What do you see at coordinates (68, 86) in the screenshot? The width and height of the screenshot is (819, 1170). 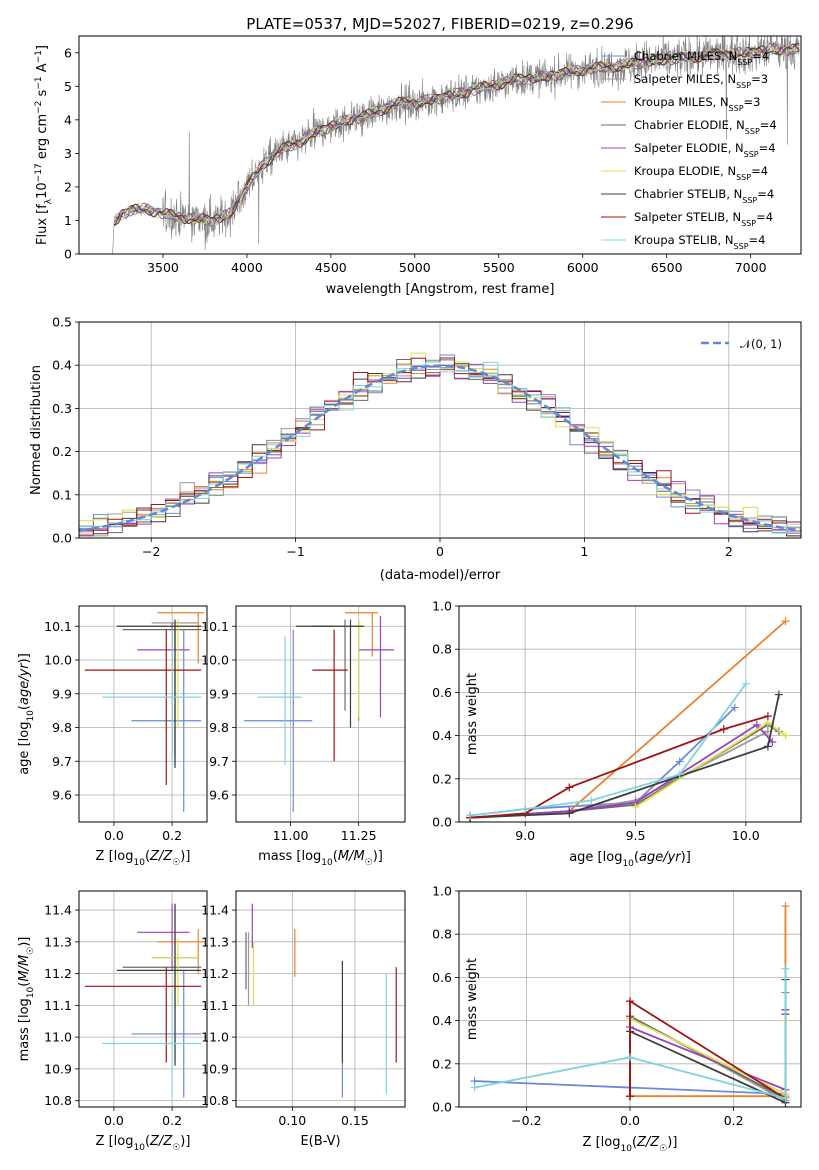 I see `y-tick-label: 5` at bounding box center [68, 86].